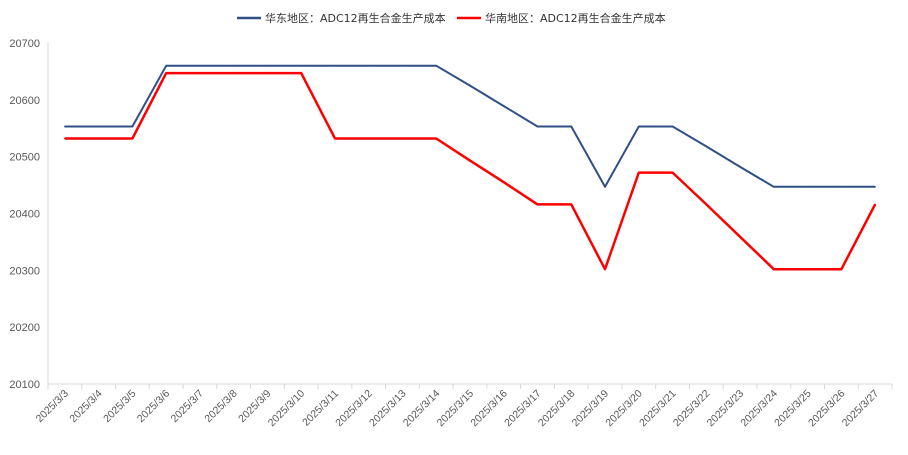 Image resolution: width=908 pixels, height=455 pixels. I want to click on x-tick-label: 2025/3/3, so click(52, 406).